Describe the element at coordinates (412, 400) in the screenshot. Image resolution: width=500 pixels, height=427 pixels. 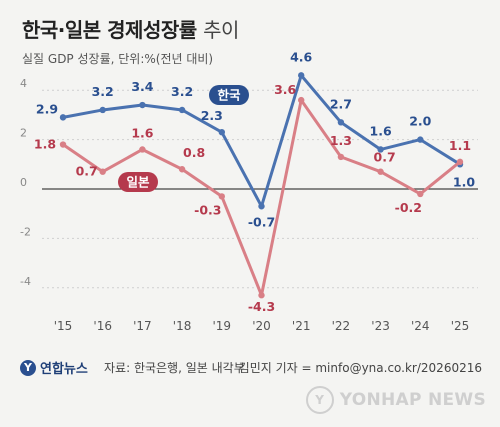
I see `watermark-text: YONHAP NEWS` at that location.